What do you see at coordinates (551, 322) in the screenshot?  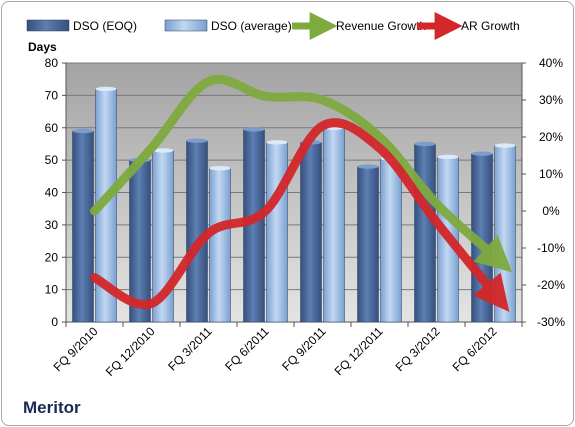 I see `y2-tick-label: -30%` at bounding box center [551, 322].